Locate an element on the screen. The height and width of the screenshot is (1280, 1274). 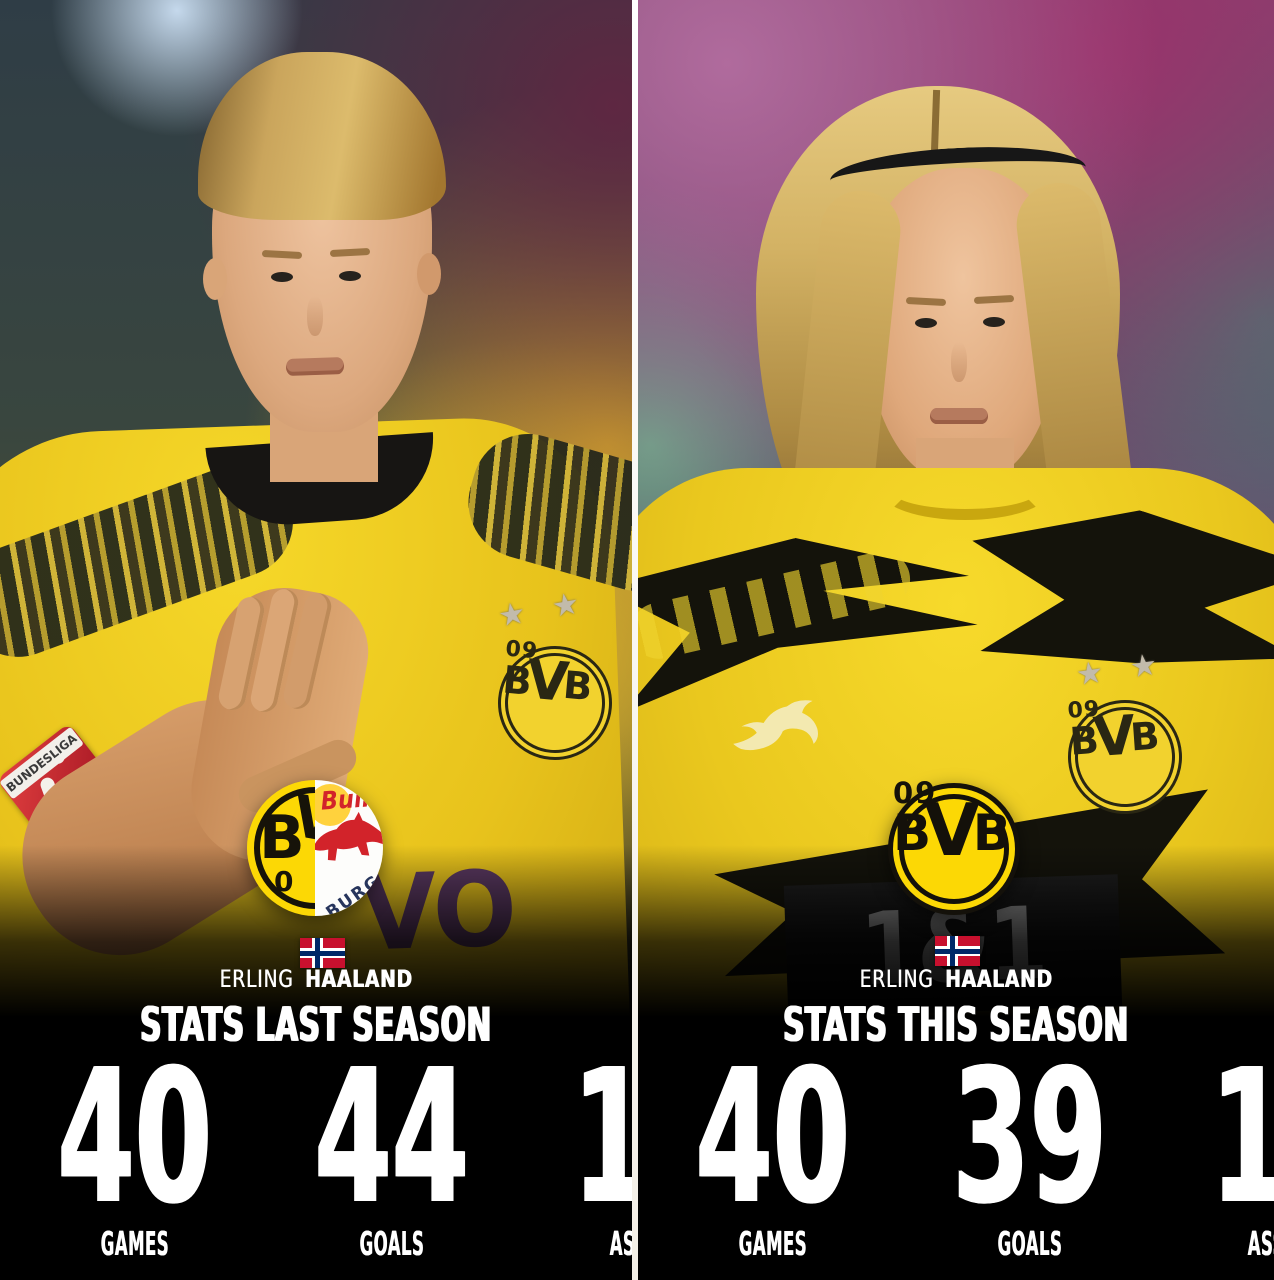
stat-goals: 39 GOALS is located at coordinates (1029, 1146).